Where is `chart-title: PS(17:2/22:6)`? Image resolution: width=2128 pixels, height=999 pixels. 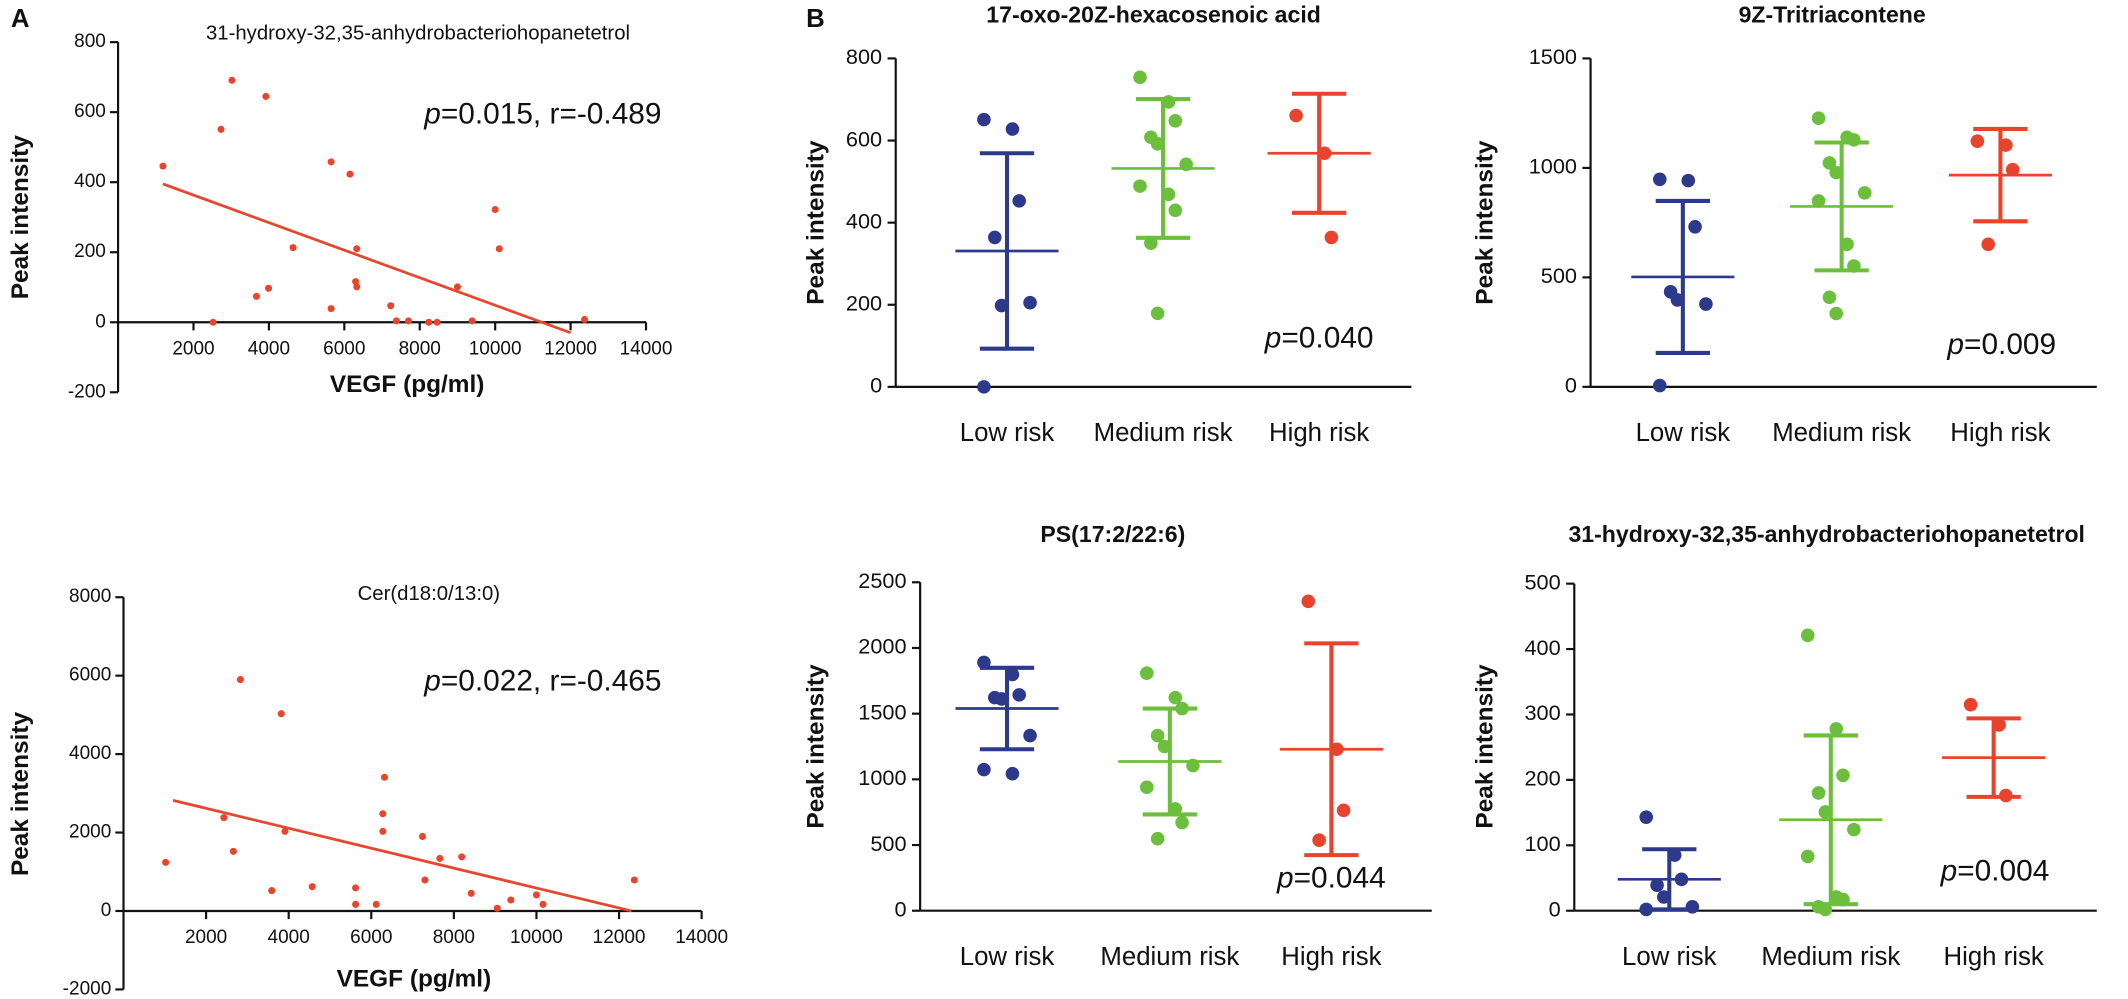
chart-title: PS(17:2/22:6) is located at coordinates (1112, 534).